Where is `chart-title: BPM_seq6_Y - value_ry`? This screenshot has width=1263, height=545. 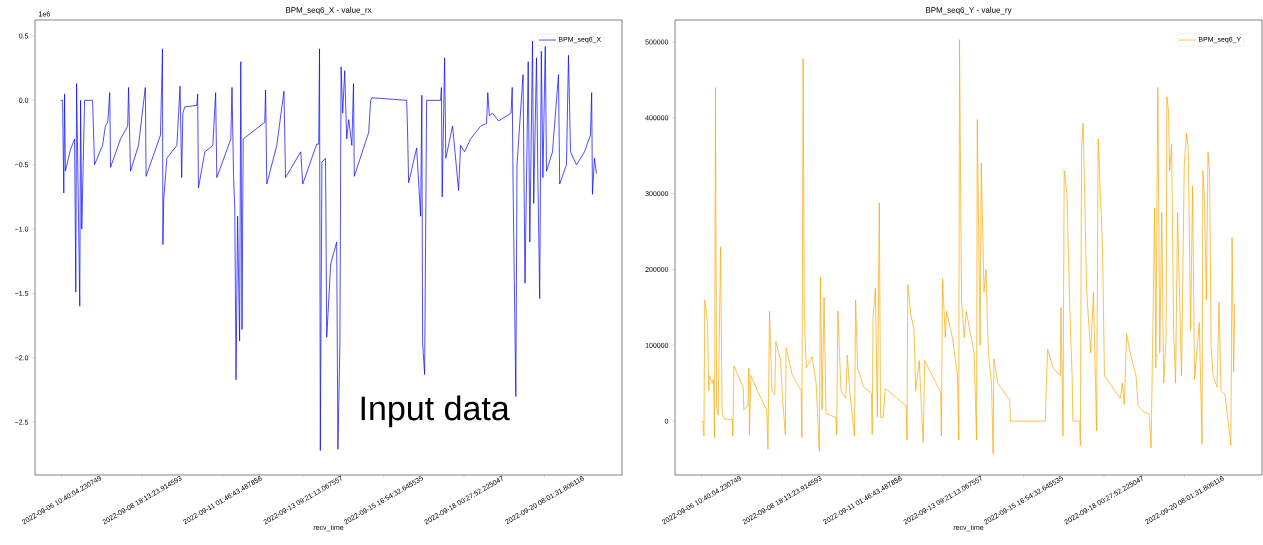
chart-title: BPM_seq6_Y - value_ry is located at coordinates (969, 11).